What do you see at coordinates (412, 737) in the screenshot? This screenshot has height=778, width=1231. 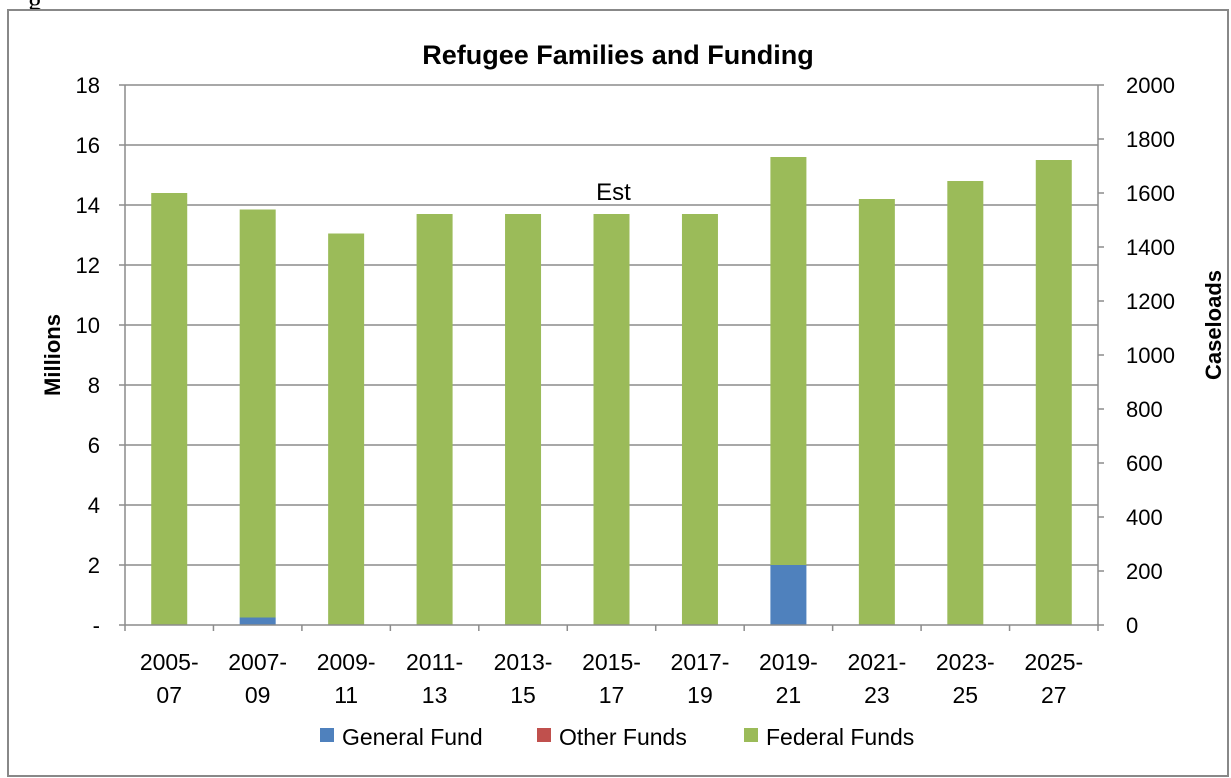 I see `legend-label-general-fund: General Fund` at bounding box center [412, 737].